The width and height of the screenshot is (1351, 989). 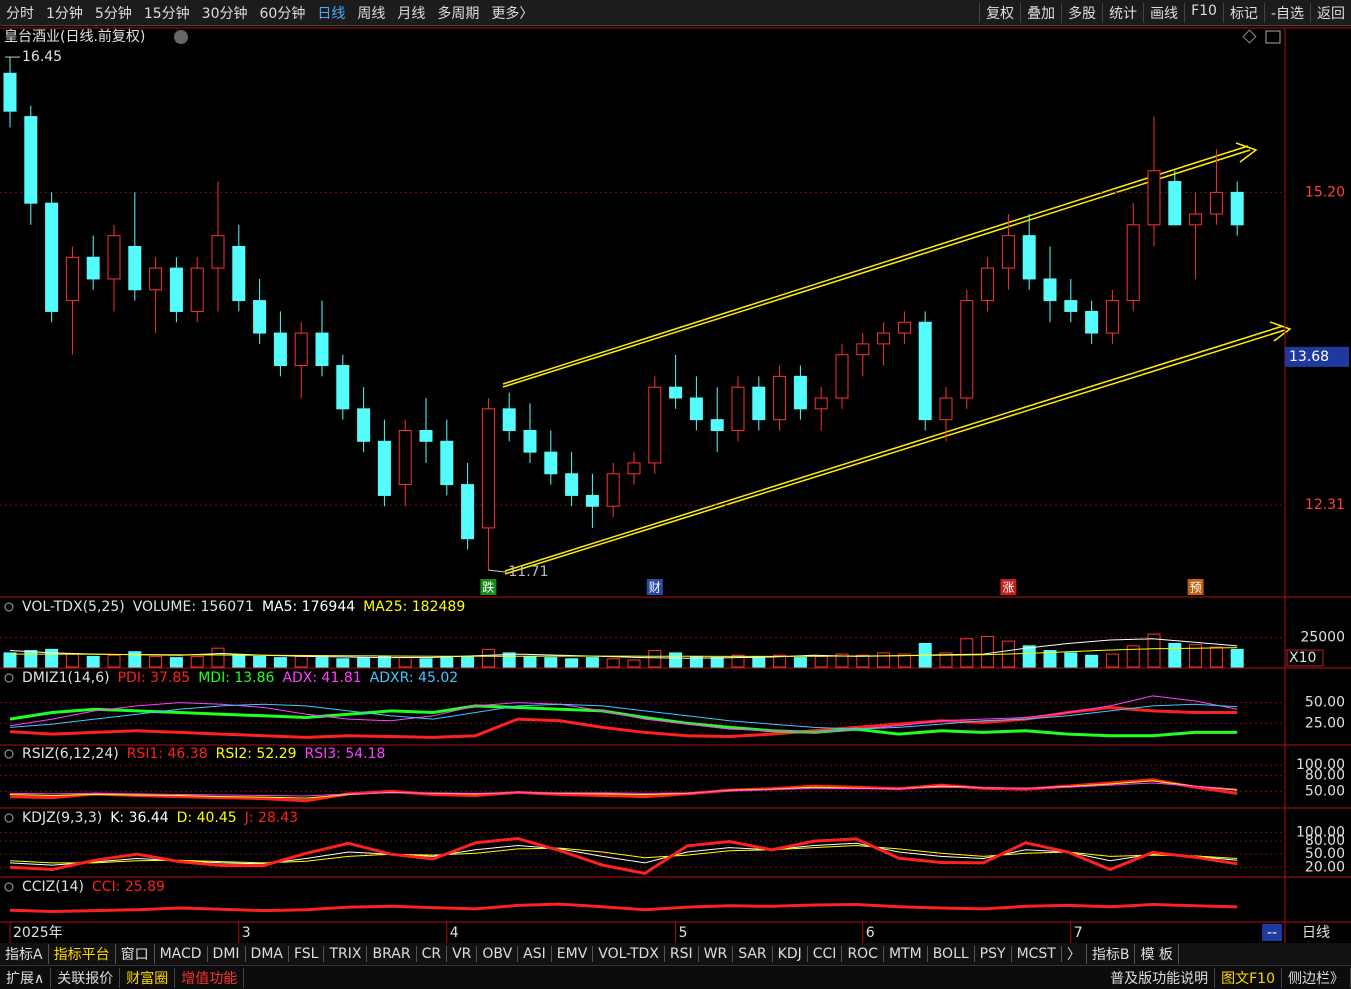 What do you see at coordinates (1203, 12) in the screenshot?
I see `tool-button: F10` at bounding box center [1203, 12].